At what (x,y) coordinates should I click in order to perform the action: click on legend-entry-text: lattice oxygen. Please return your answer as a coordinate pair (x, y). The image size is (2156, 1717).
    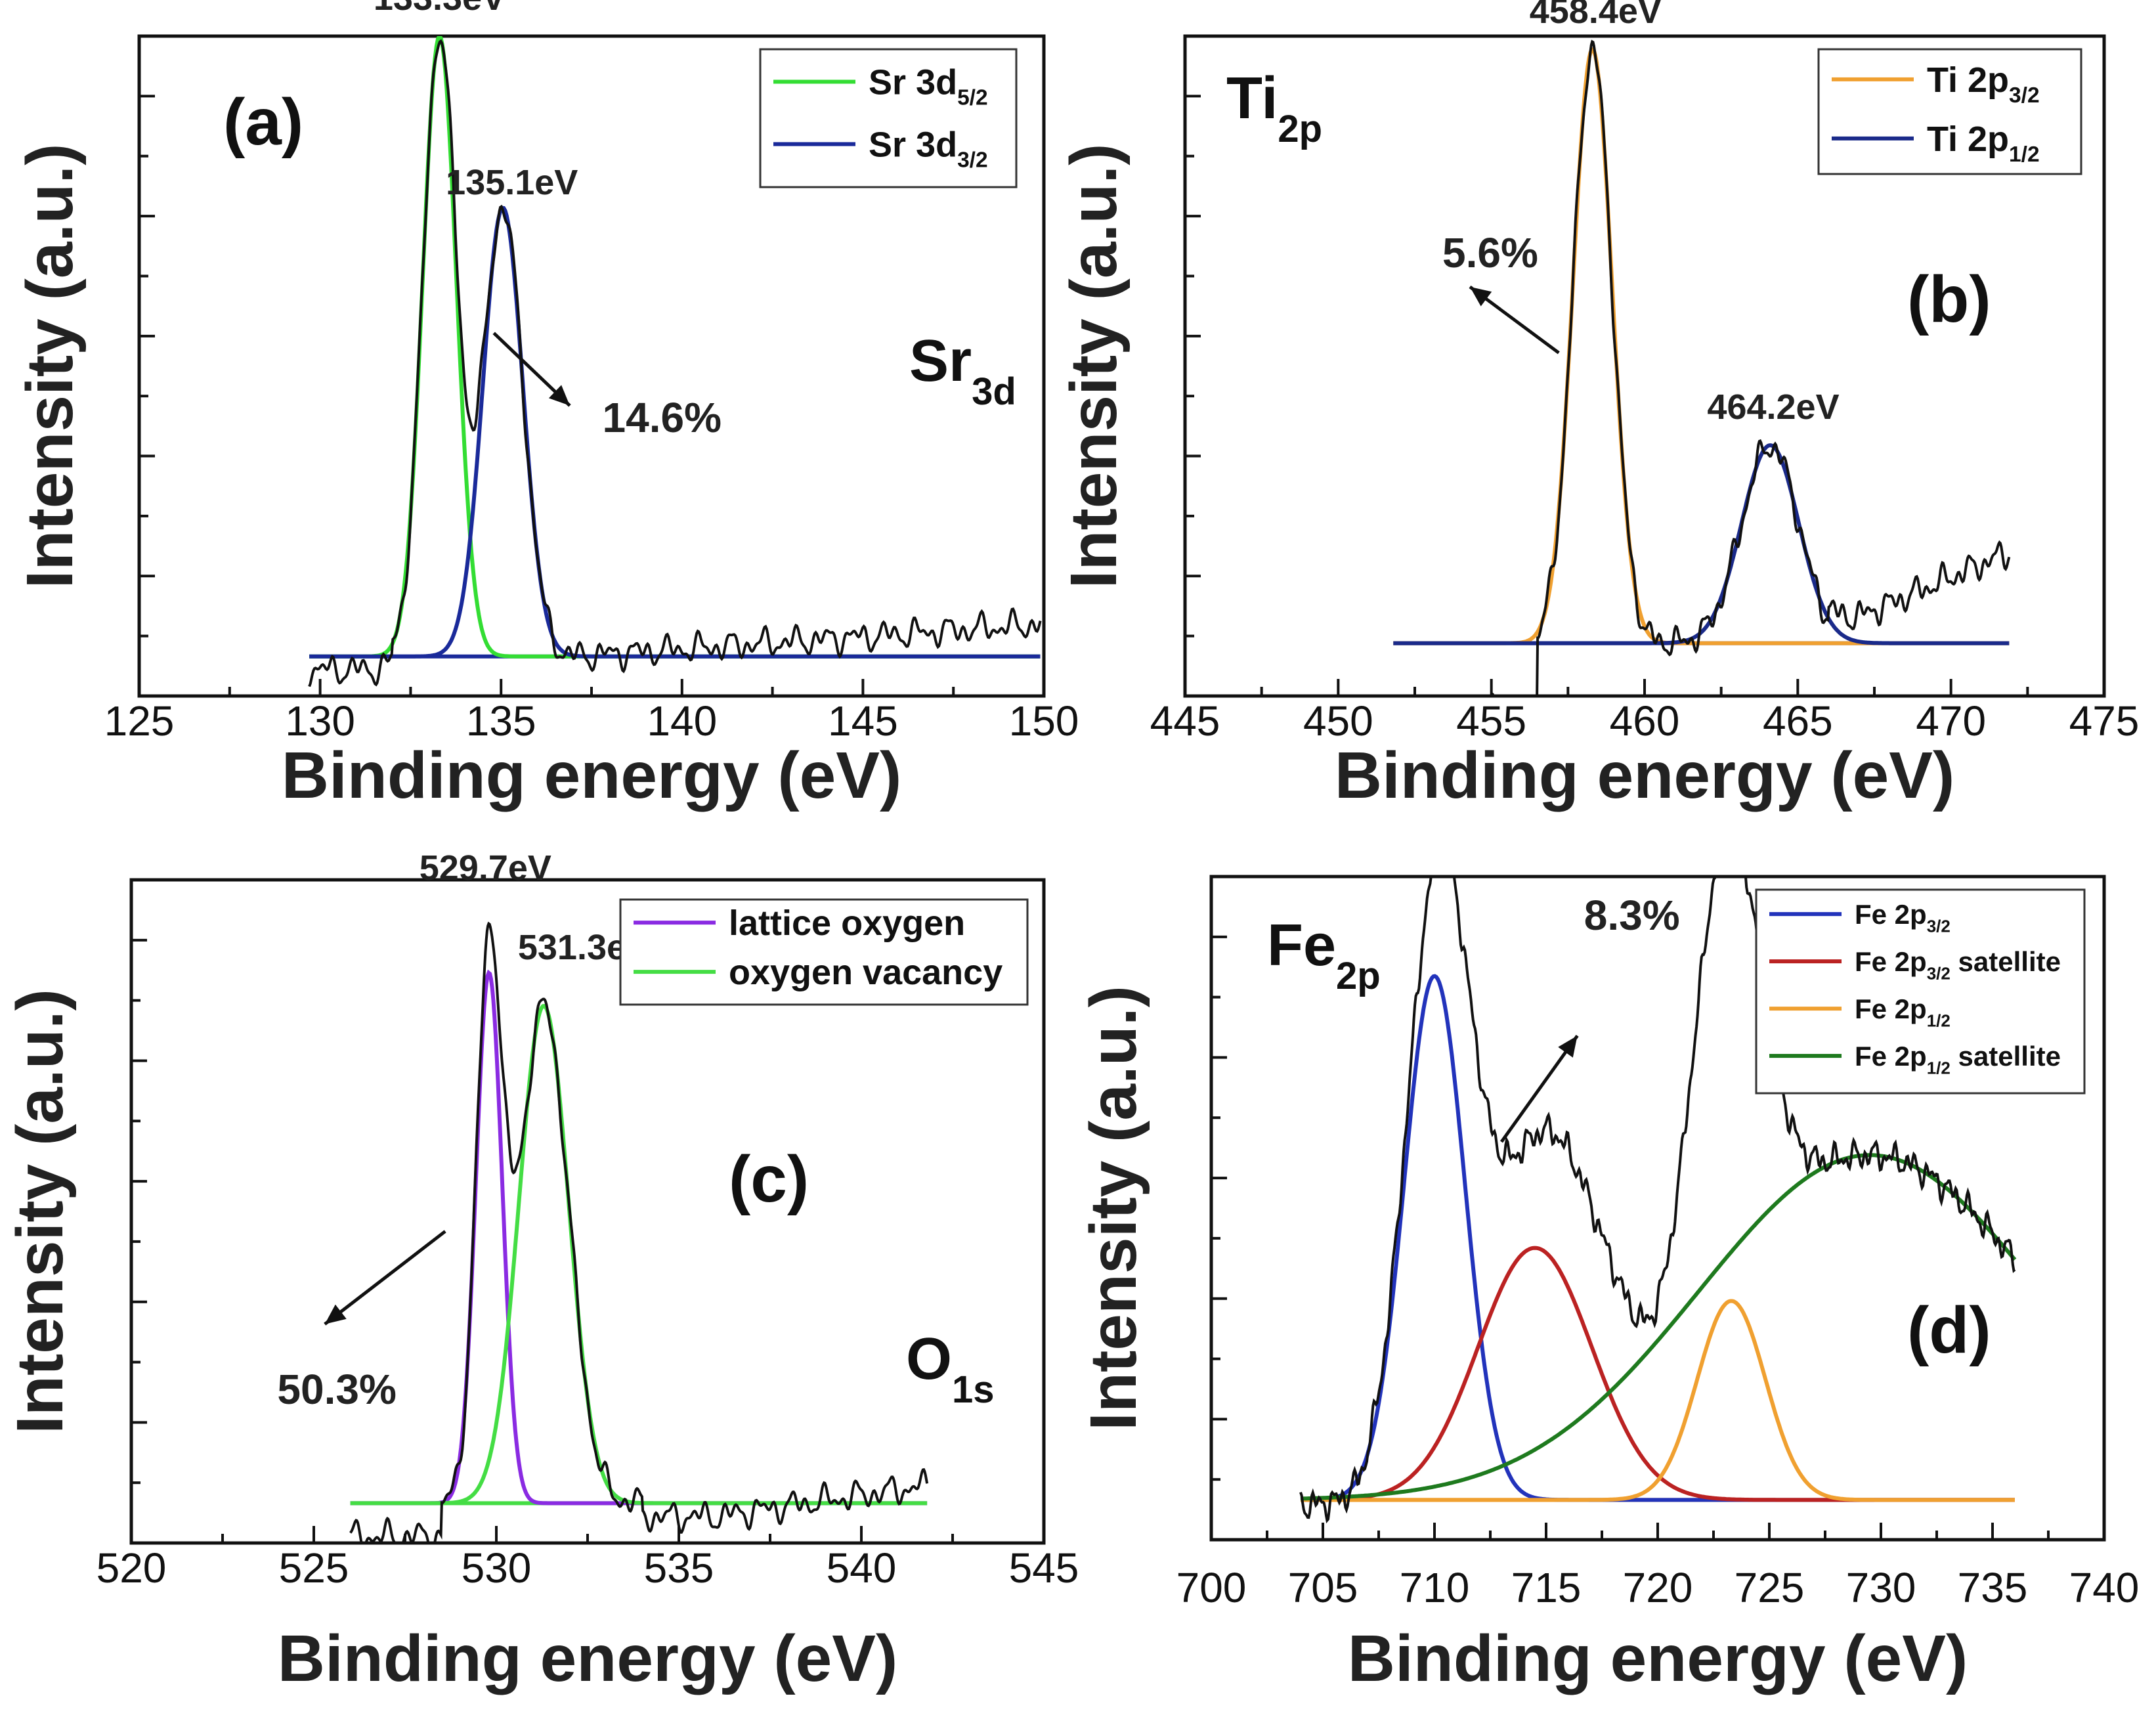
    Looking at the image, I should click on (847, 923).